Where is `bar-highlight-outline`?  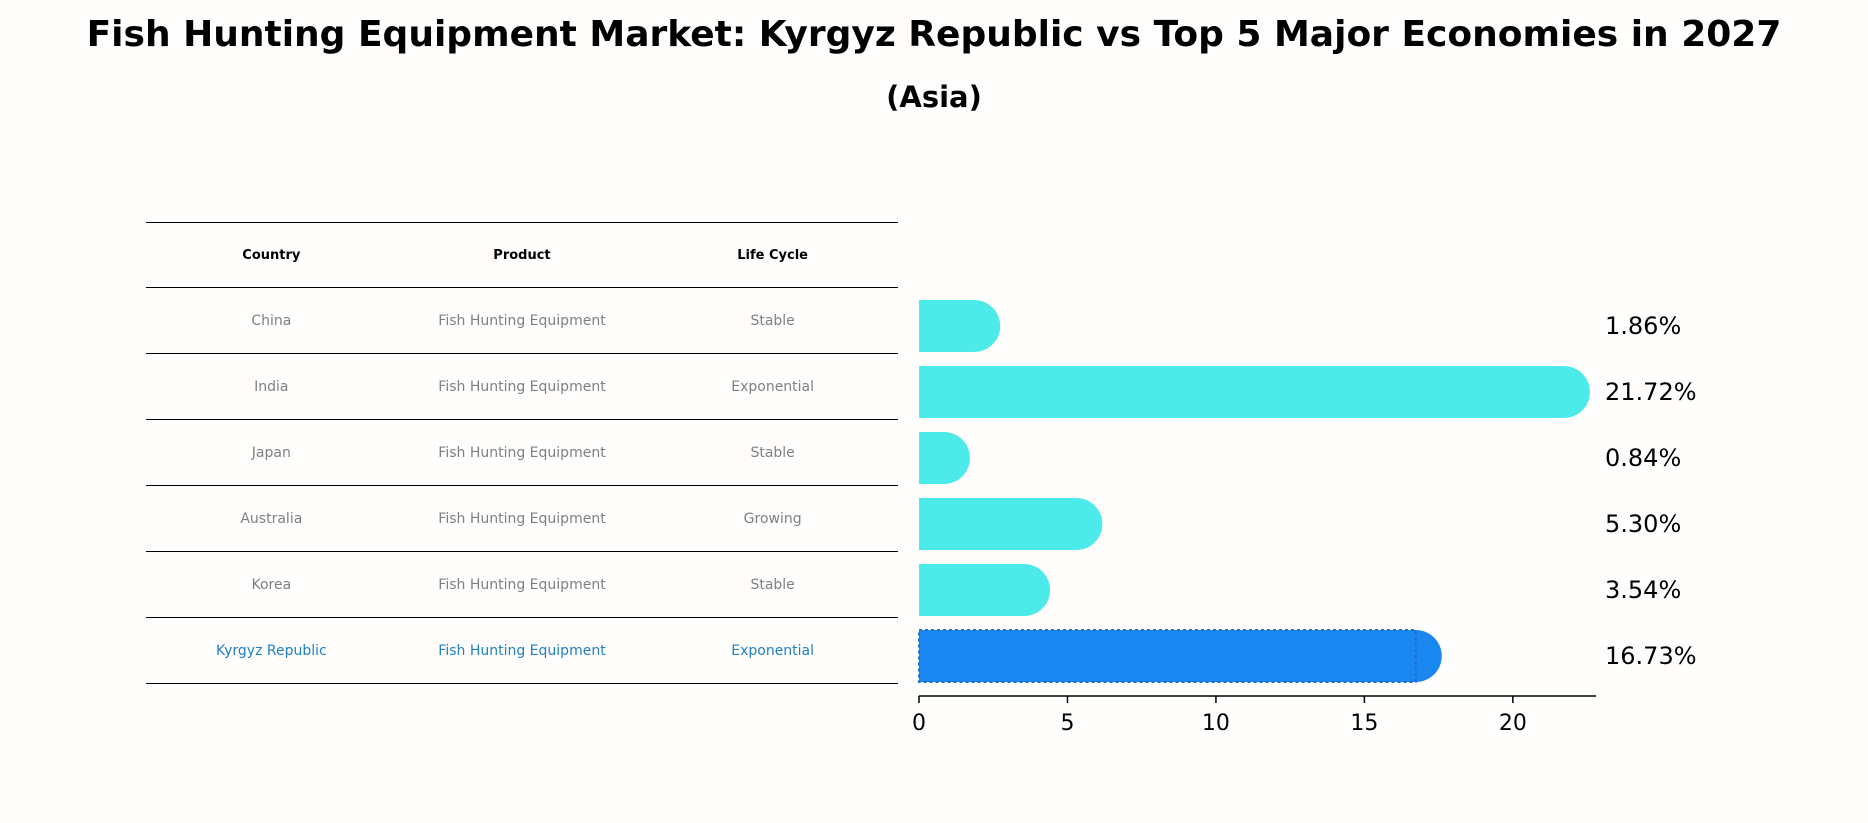 bar-highlight-outline is located at coordinates (1167, 656).